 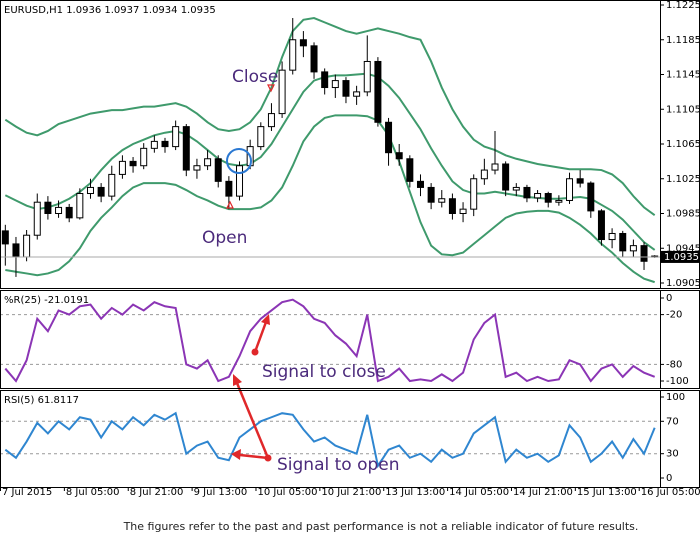 I want to click on annotation-shapes, so click(x=250, y=273).